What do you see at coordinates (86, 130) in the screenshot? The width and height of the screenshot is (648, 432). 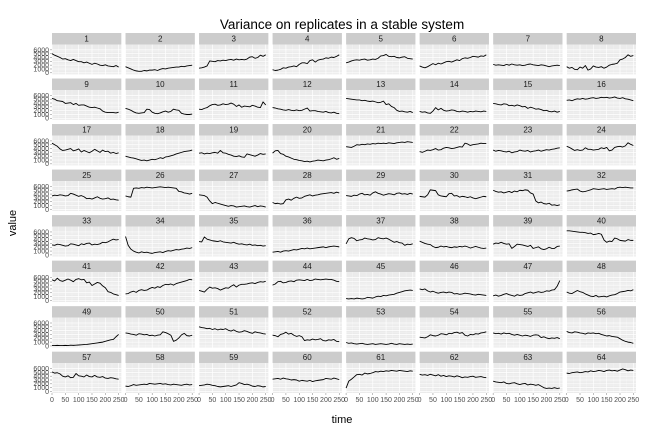 I see `facet-strip-label: 17` at bounding box center [86, 130].